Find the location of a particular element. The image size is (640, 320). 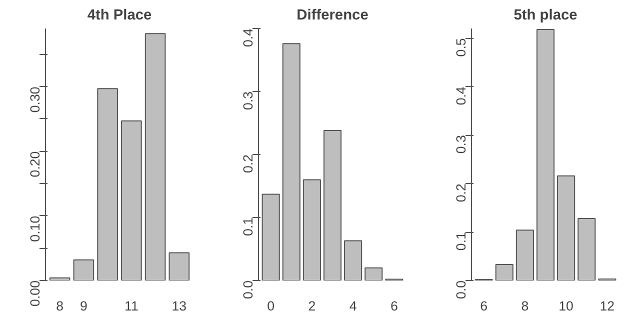

y-tick-label: 0.20 is located at coordinates (35, 164).